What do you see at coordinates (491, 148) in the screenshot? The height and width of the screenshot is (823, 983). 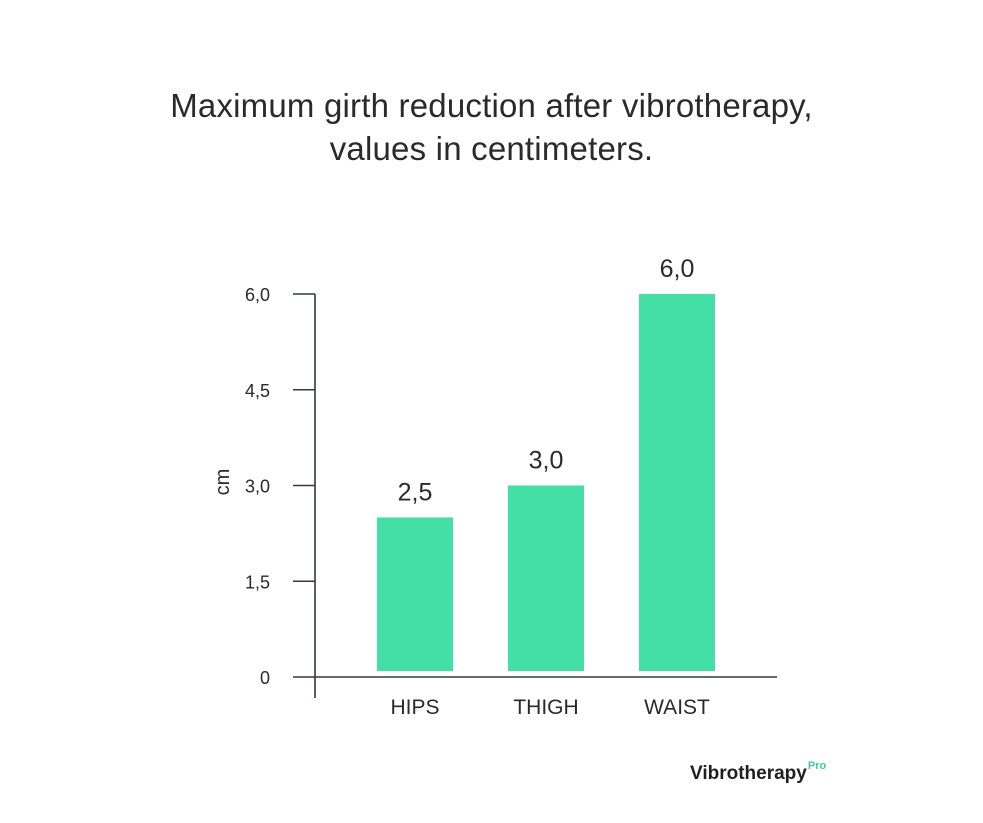 I see `chart-title-line-2: values in centimeters.` at bounding box center [491, 148].